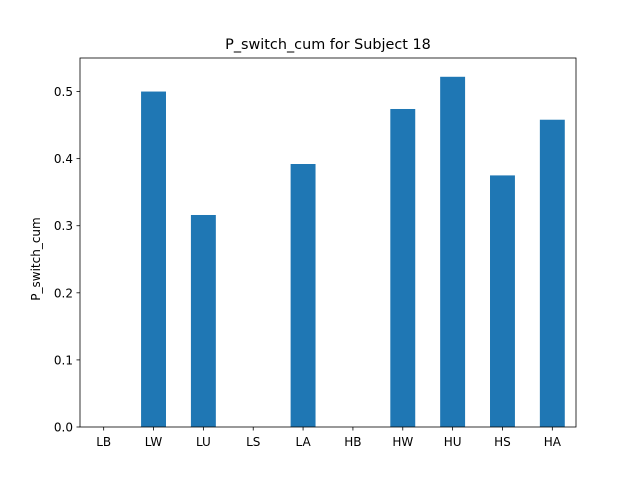 Image resolution: width=640 pixels, height=484 pixels. What do you see at coordinates (352, 442) in the screenshot?
I see `x-tick-label: HB` at bounding box center [352, 442].